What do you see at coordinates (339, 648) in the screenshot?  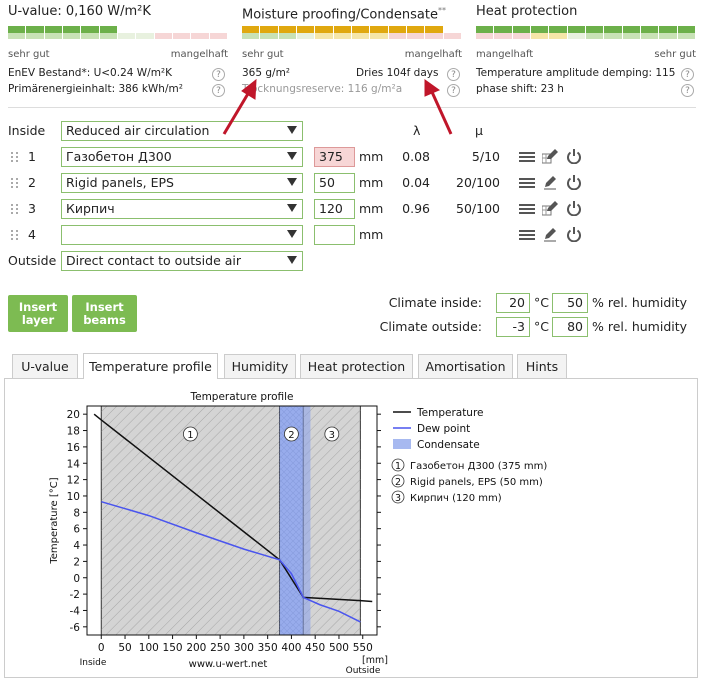 I see `x-tick-label: 500` at bounding box center [339, 648].